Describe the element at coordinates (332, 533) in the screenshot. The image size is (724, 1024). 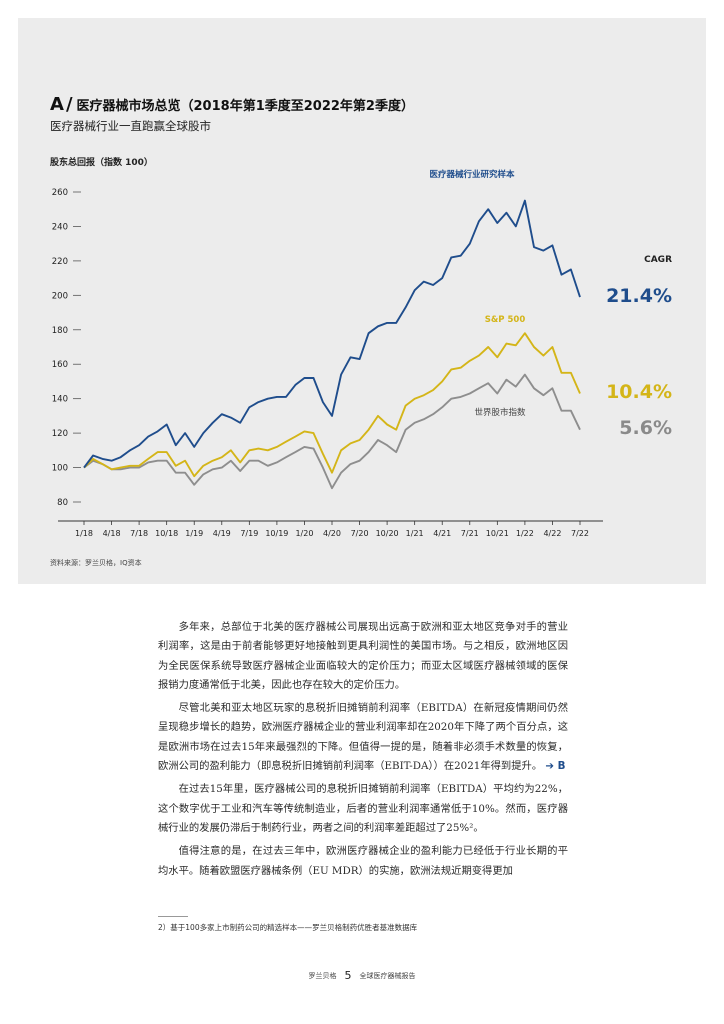
I see `x-tick-label: 4/20` at that location.